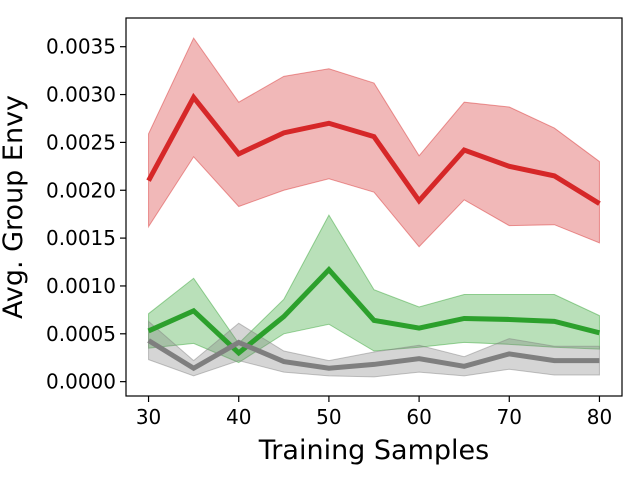 This screenshot has width=640, height=480. I want to click on y-tick-label: 0.0005, so click(81, 334).